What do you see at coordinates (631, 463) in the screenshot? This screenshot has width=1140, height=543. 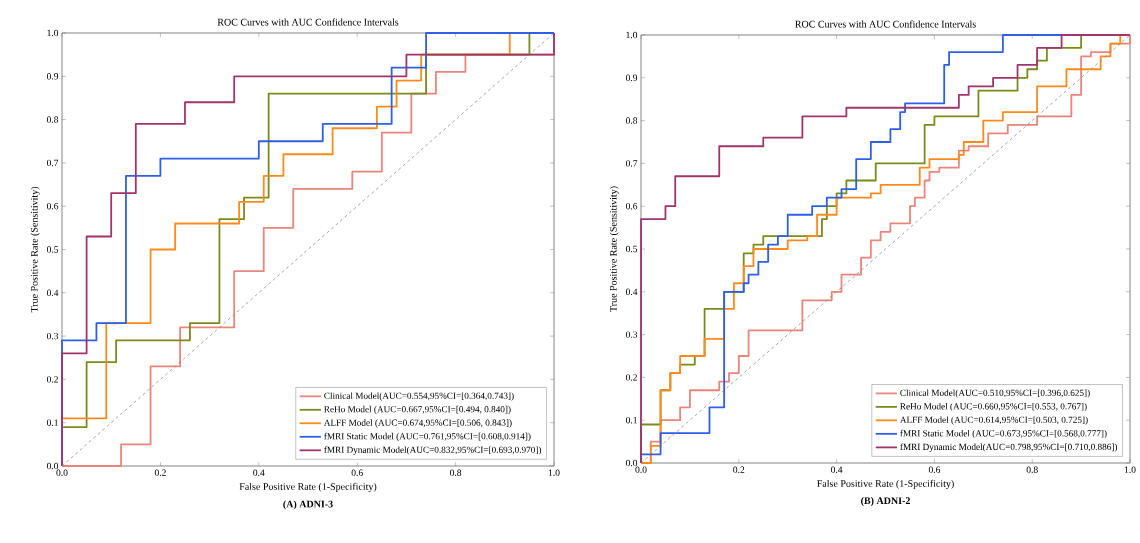 I see `y-tick-label: 0.0` at bounding box center [631, 463].